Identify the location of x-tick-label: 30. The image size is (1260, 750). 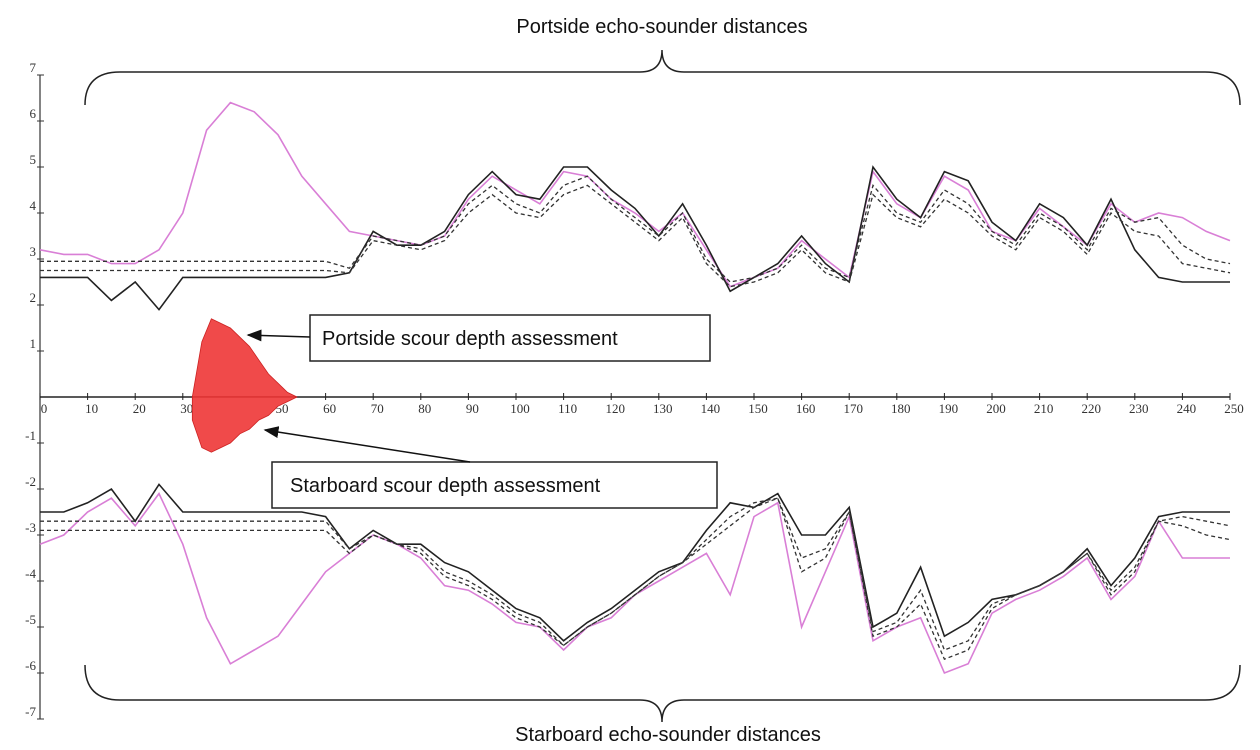
(186, 408).